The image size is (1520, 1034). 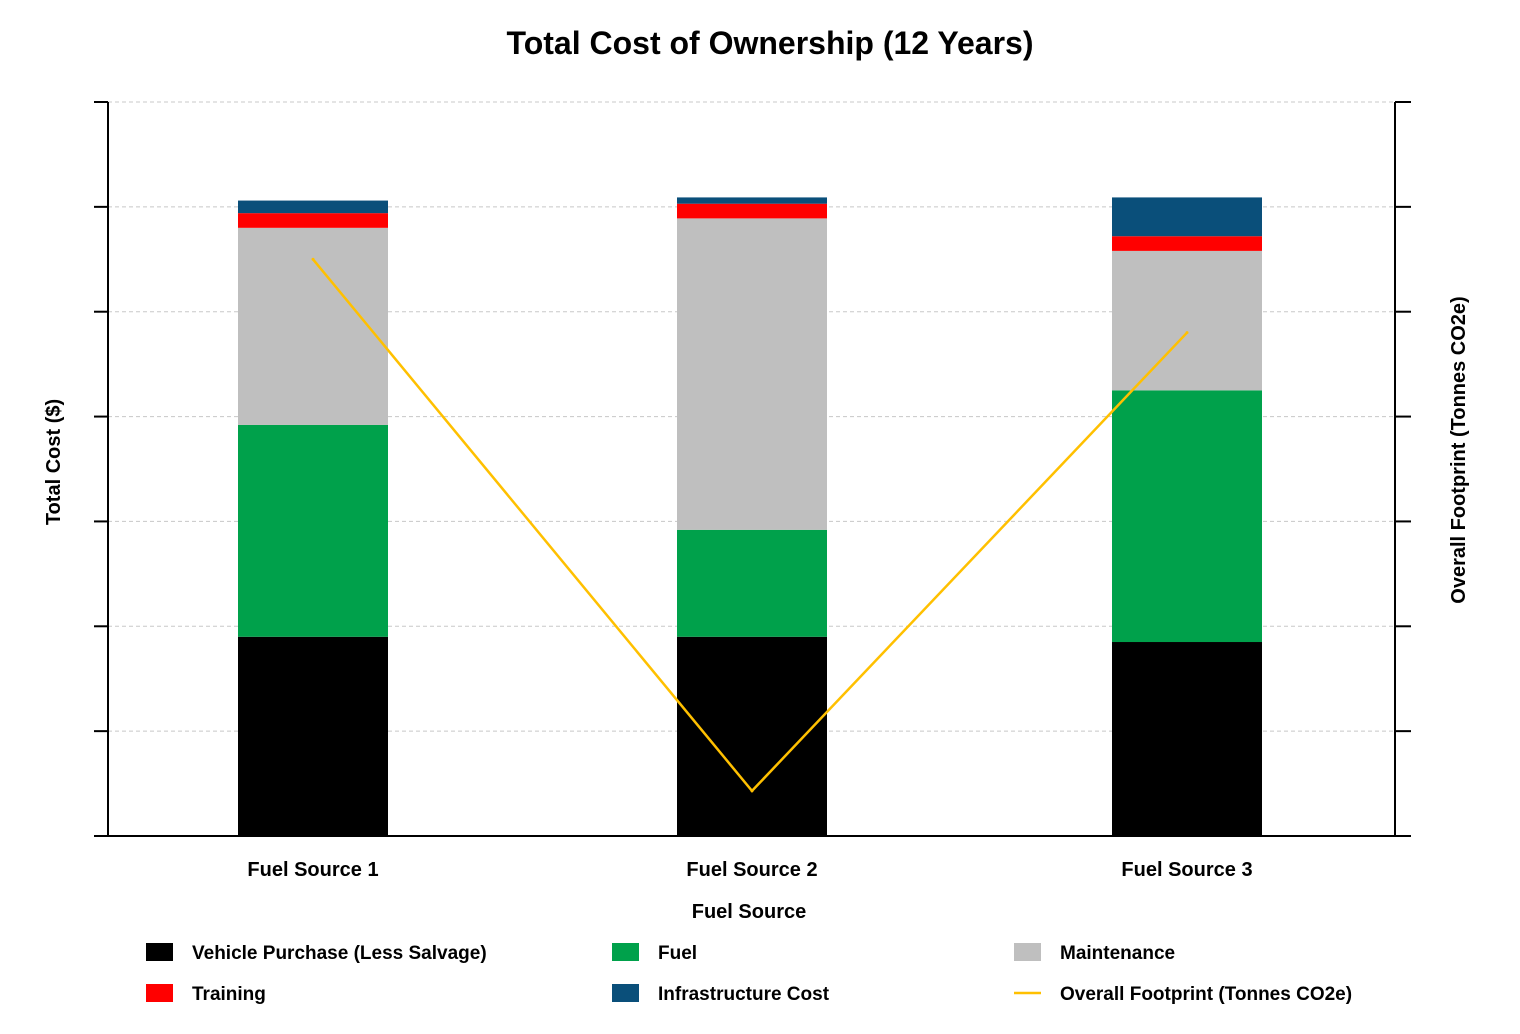 I want to click on legend-item: Infrastructure Cost, so click(x=721, y=994).